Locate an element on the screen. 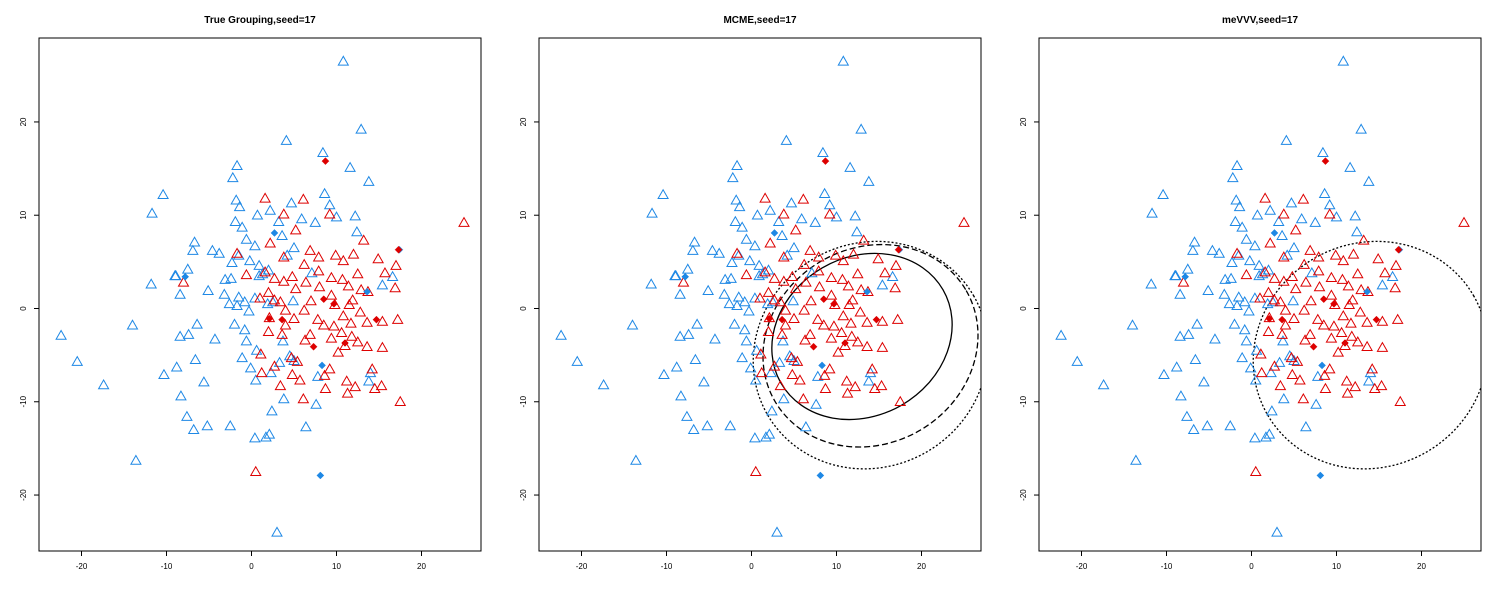 This screenshot has height=600, width=1500. blue-diamond-point is located at coordinates (367, 291).